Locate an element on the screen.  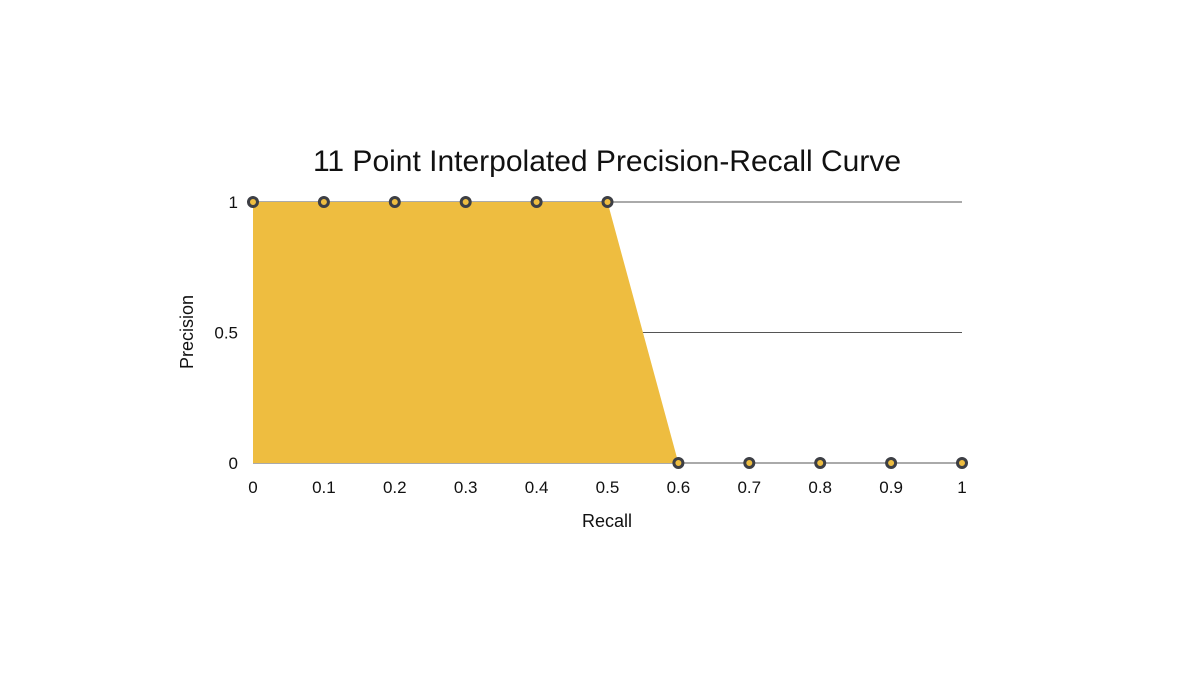
y-axis-label: Precision is located at coordinates (187, 332).